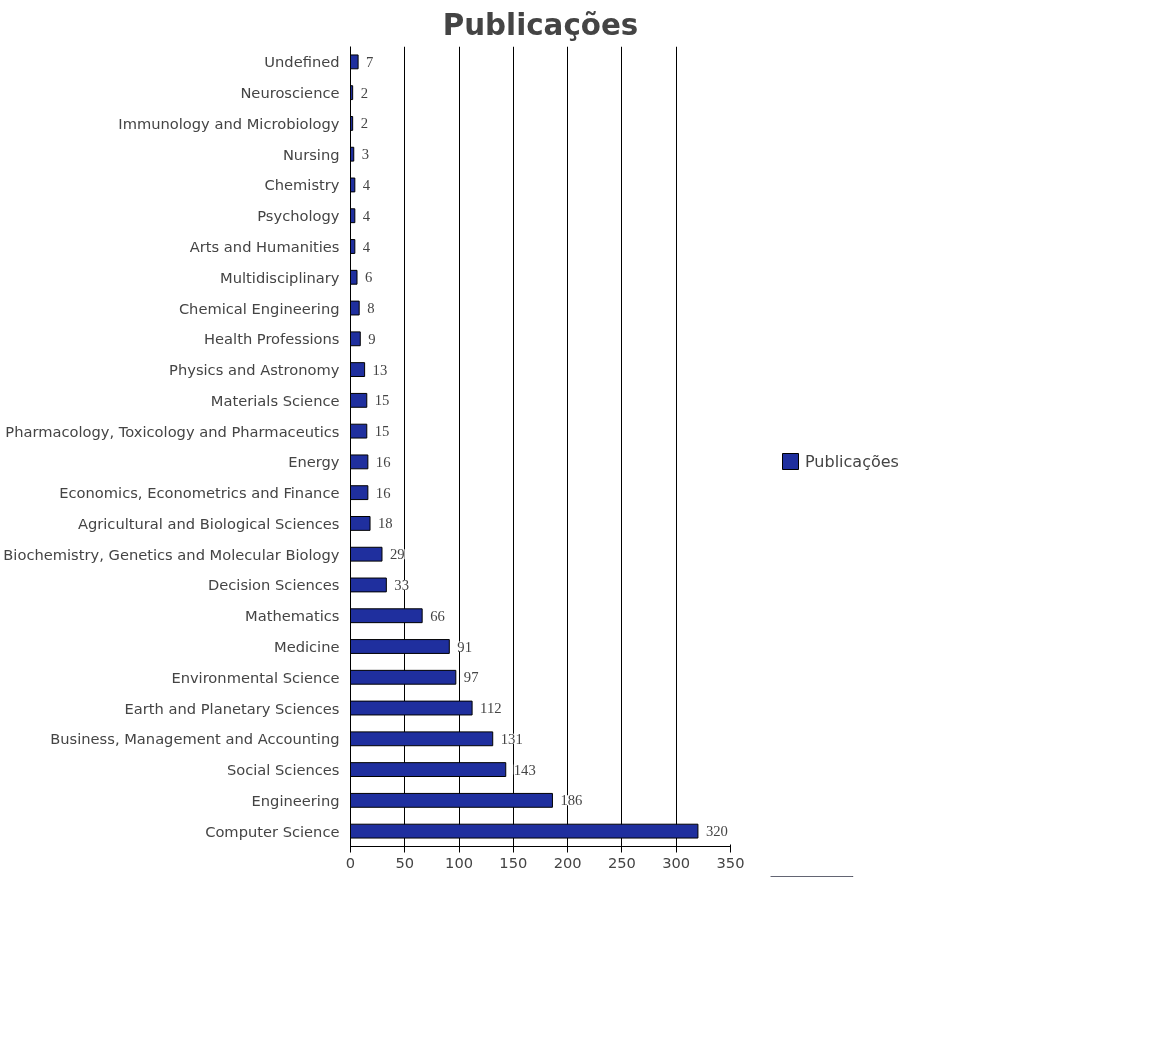 The image size is (1166, 1043). Describe the element at coordinates (272, 831) in the screenshot. I see `y-tick-label: Computer Science` at that location.